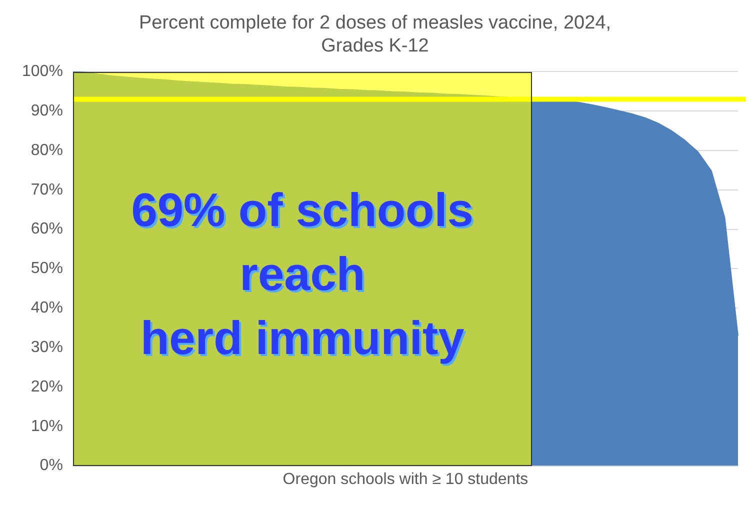 Image resolution: width=754 pixels, height=505 pixels. Describe the element at coordinates (46, 229) in the screenshot. I see `y-tick-label: 60%` at that location.